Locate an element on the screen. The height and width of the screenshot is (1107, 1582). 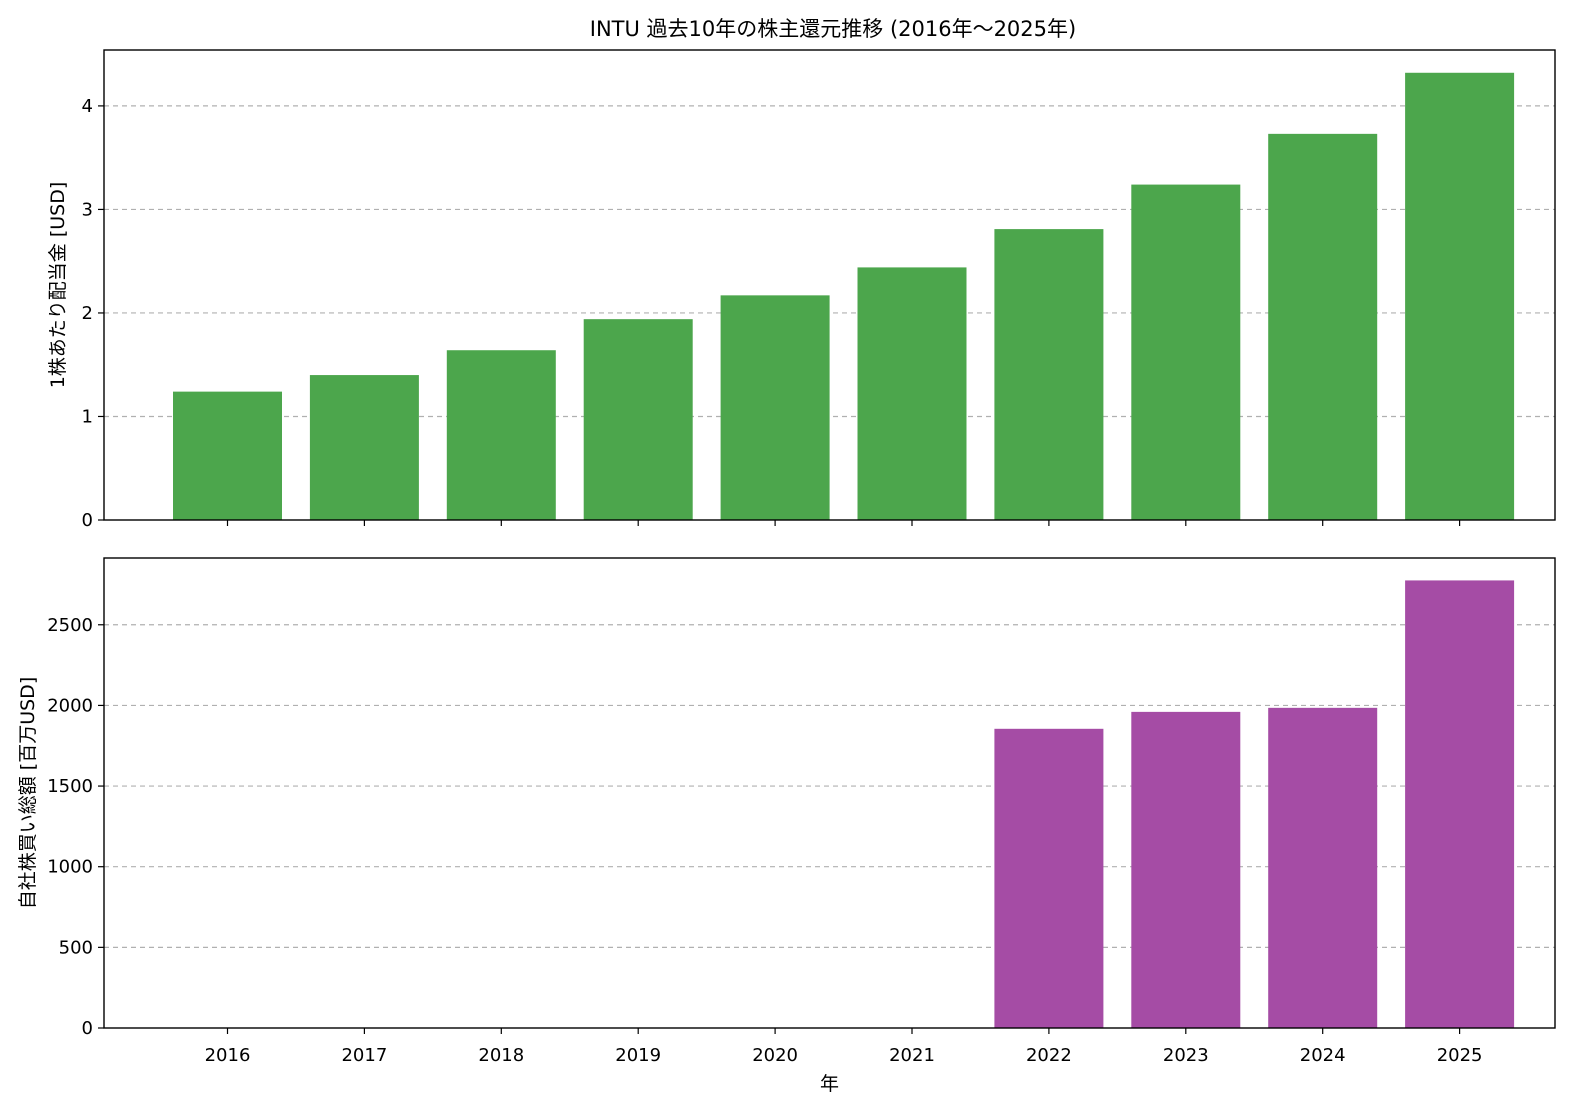
dividend-bar-2017 is located at coordinates (364, 447).